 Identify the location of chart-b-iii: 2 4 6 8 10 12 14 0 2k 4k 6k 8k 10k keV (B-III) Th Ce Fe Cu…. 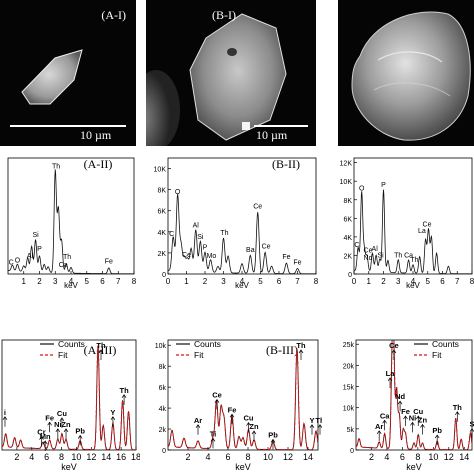
(234, 403).